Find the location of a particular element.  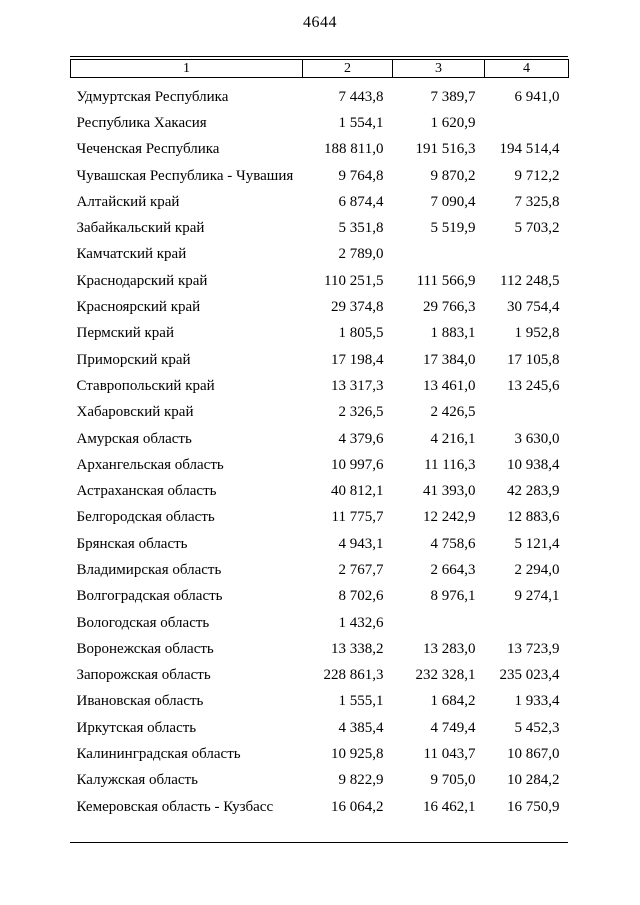

region-name-cell: Камчатский край is located at coordinates (131, 254).